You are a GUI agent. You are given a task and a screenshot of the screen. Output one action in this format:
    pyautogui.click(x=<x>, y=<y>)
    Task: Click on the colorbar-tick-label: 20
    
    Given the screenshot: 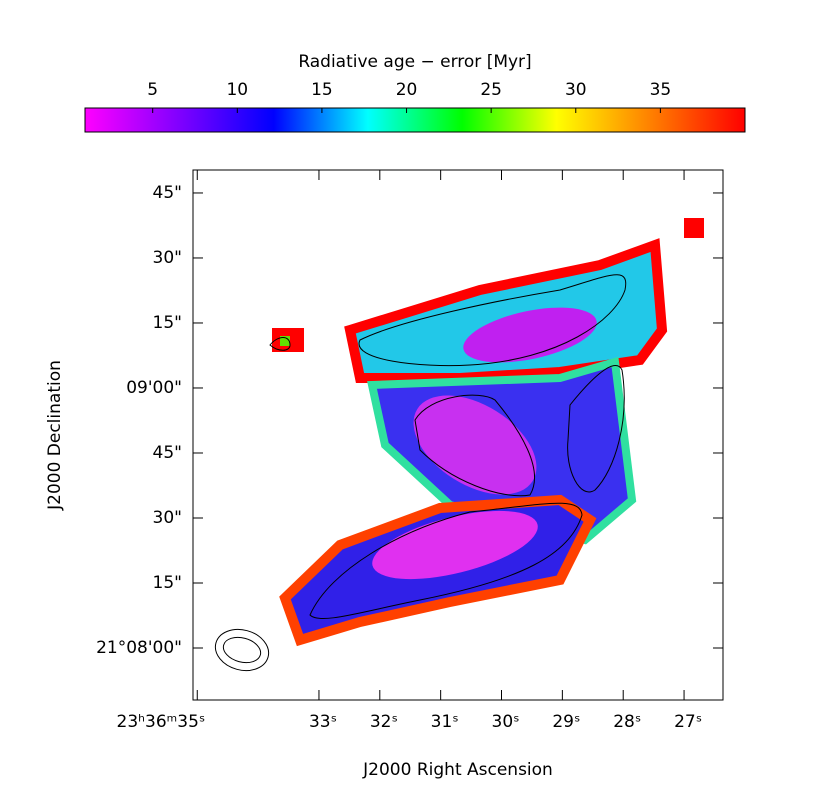 What is the action you would take?
    pyautogui.click(x=407, y=90)
    